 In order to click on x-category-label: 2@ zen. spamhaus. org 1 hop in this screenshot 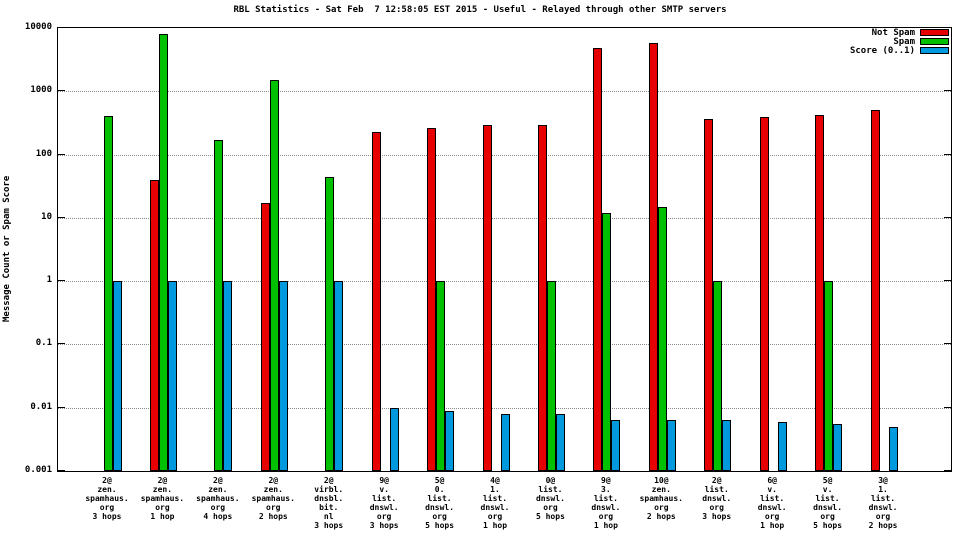, I will do `click(162, 498)`.